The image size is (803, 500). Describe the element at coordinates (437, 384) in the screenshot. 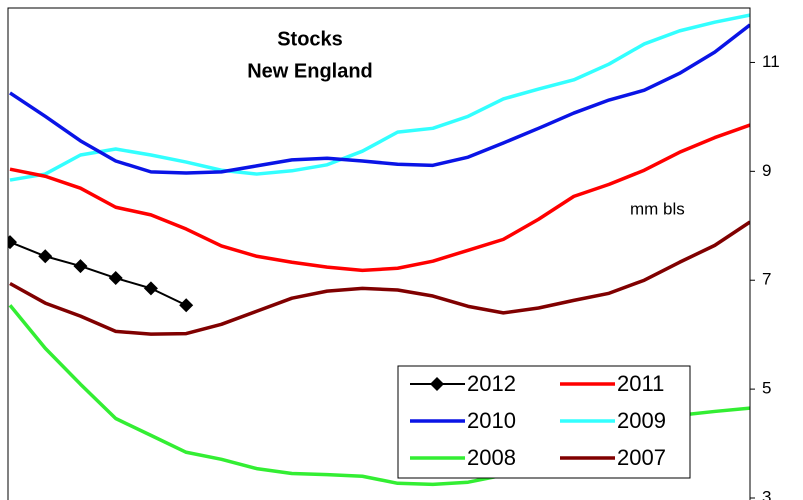

I see `legend-marker` at that location.